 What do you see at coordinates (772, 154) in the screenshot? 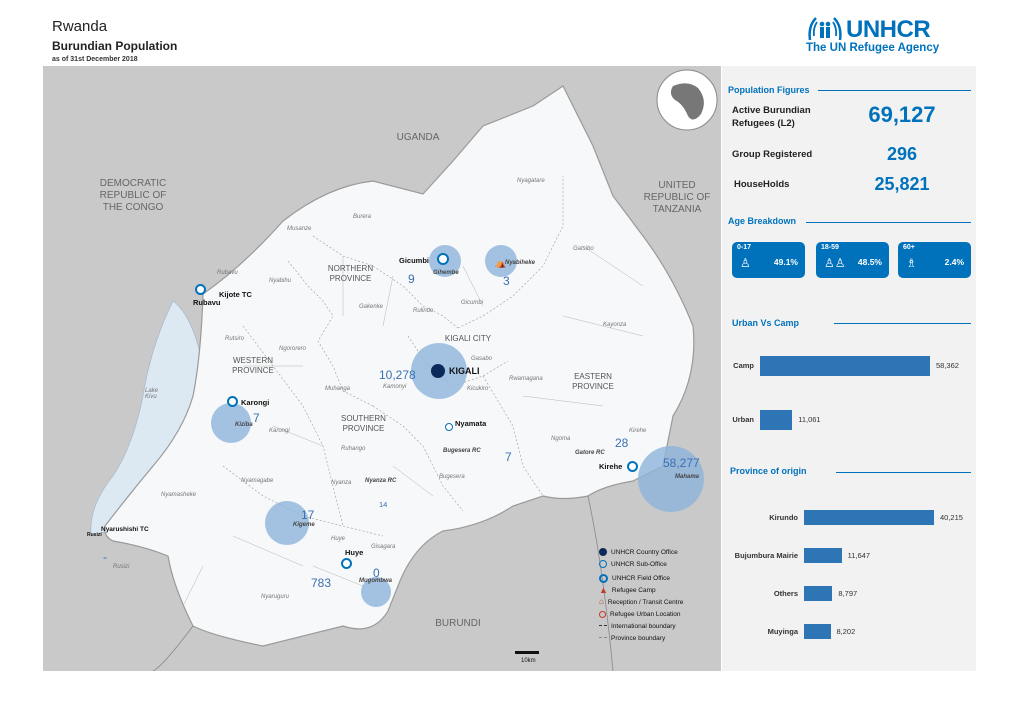
I see `pop-label: Group Registered` at bounding box center [772, 154].